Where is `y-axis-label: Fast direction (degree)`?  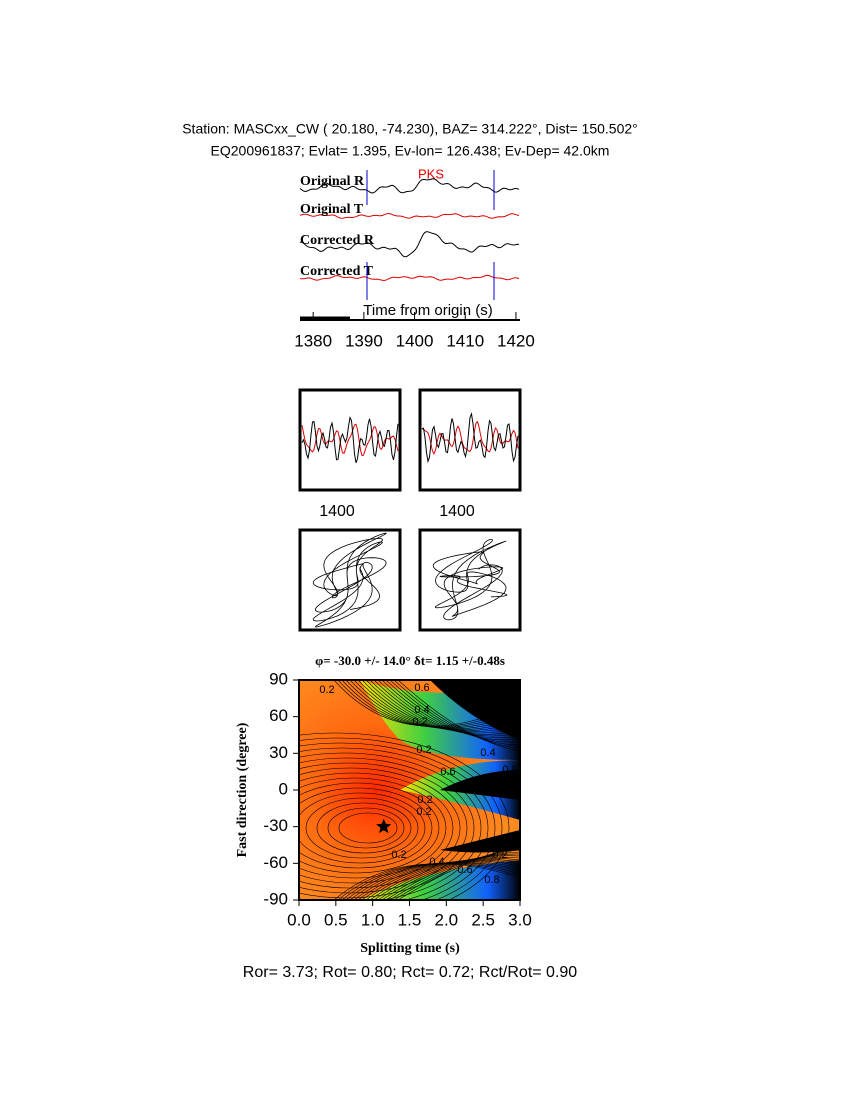
y-axis-label: Fast direction (degree) is located at coordinates (242, 789).